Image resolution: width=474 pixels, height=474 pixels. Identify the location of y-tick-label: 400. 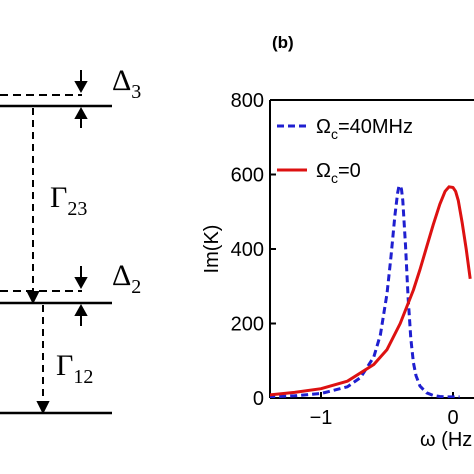
(247, 250).